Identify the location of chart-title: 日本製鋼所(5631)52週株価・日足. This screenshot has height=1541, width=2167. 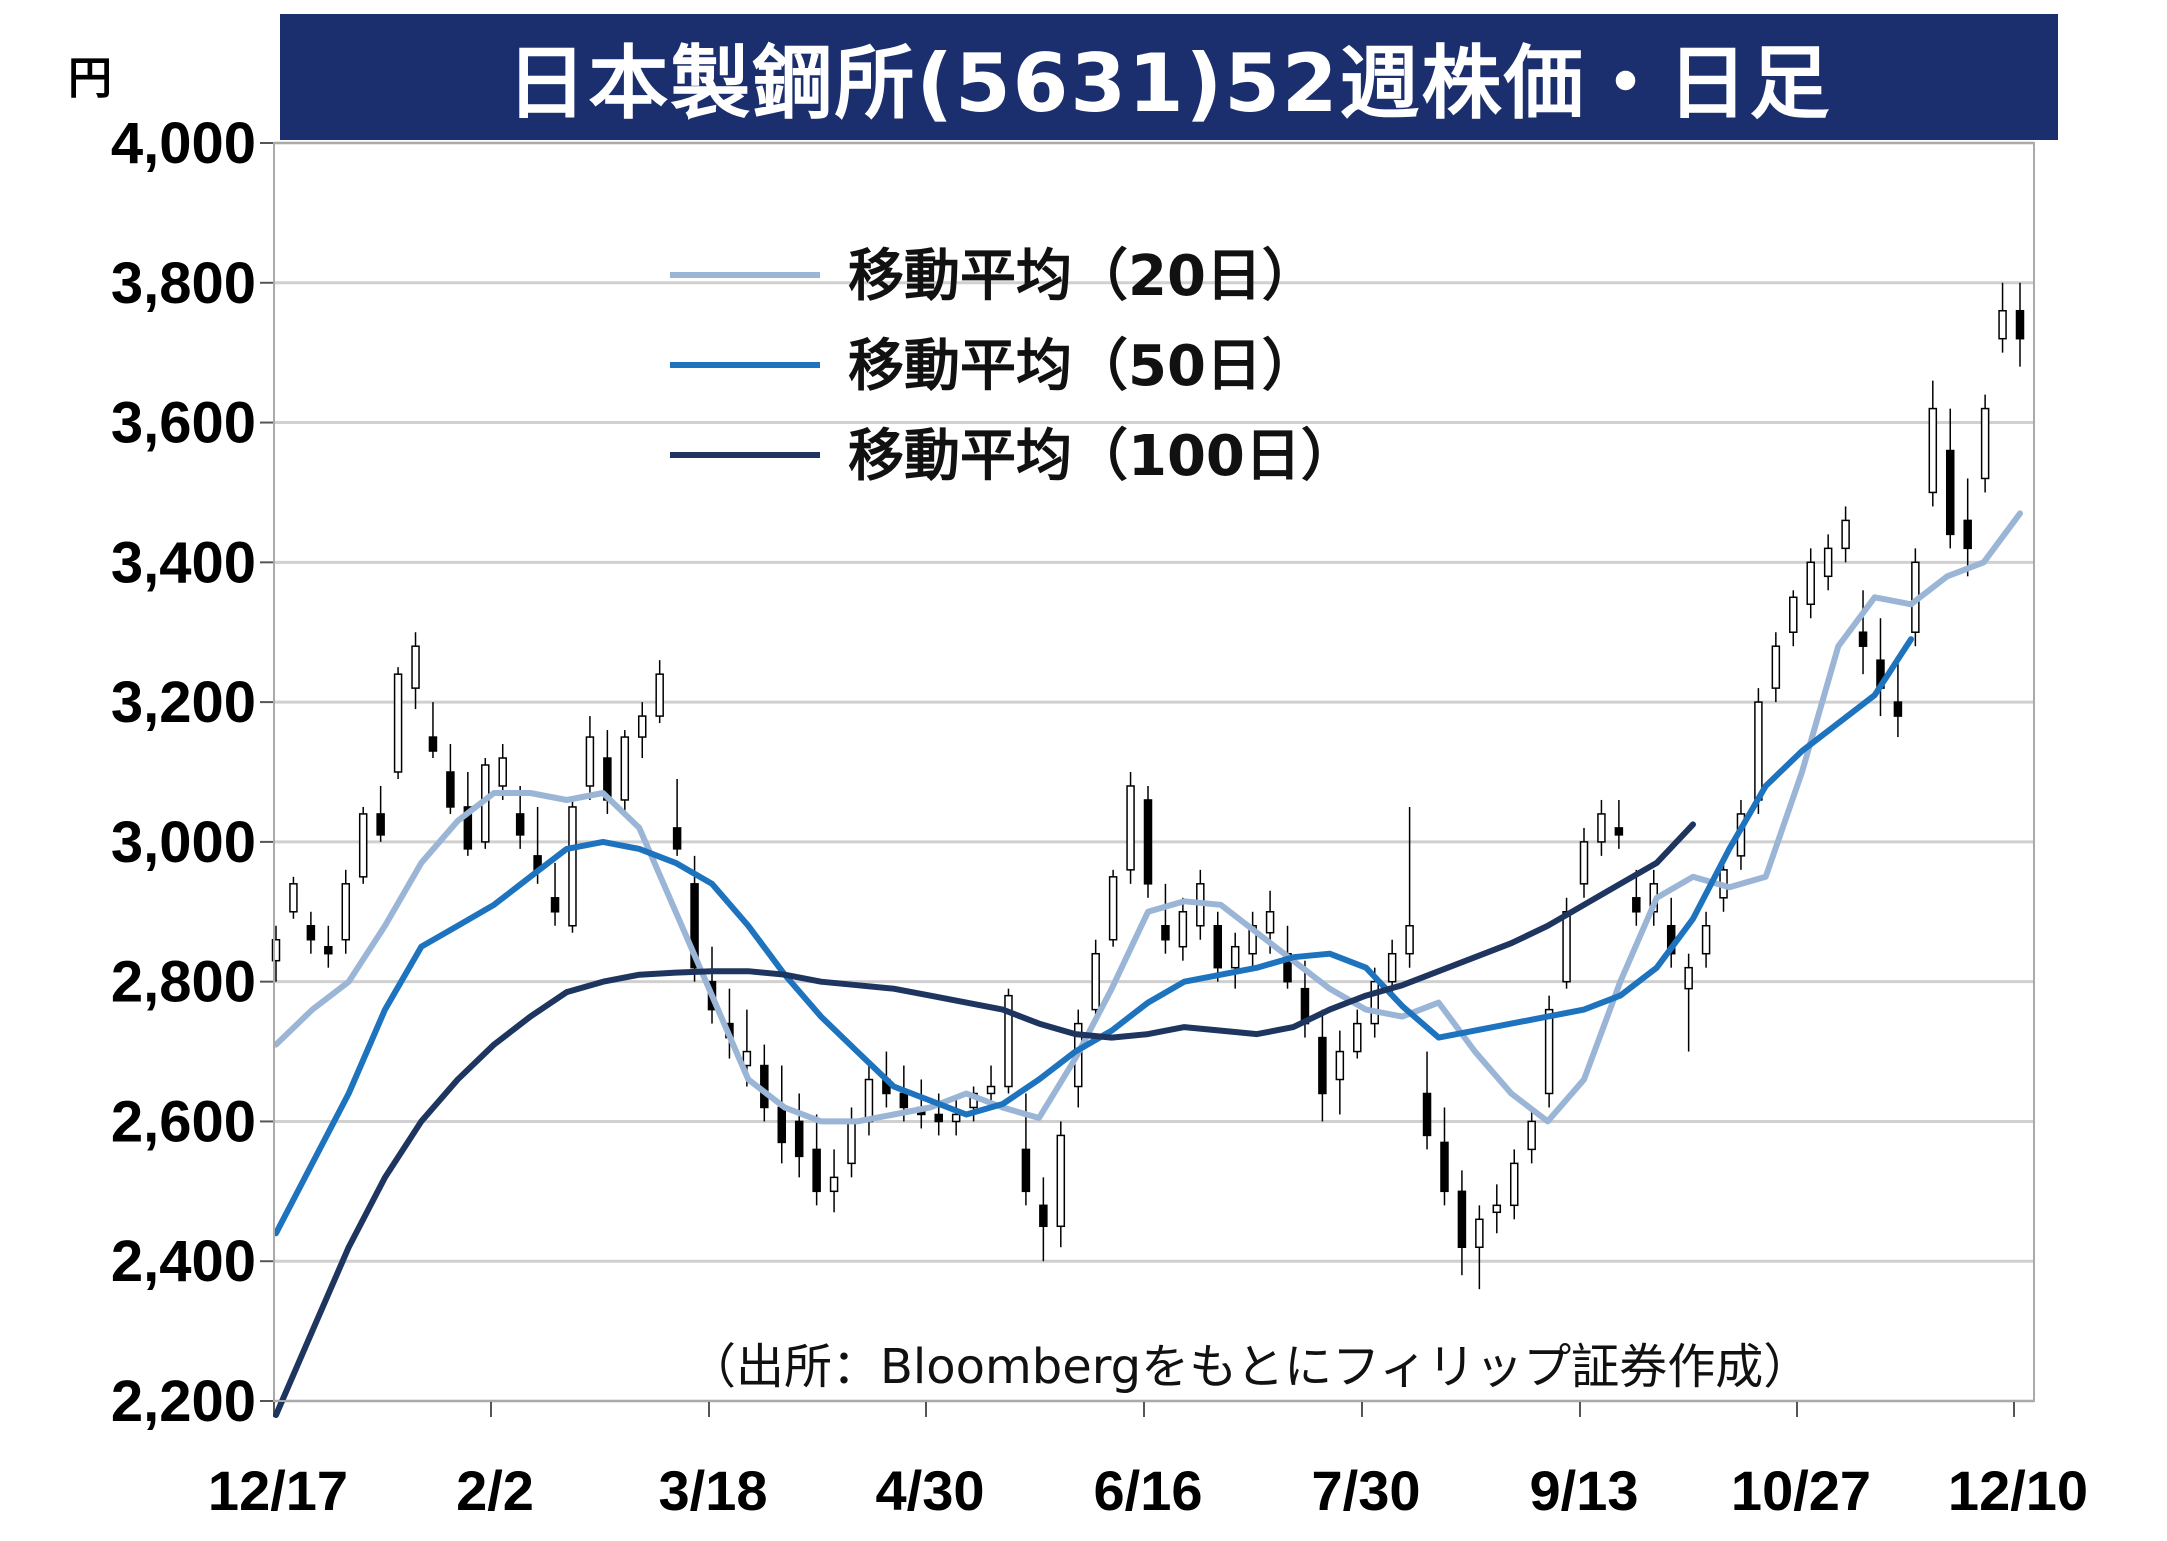
(1169, 83).